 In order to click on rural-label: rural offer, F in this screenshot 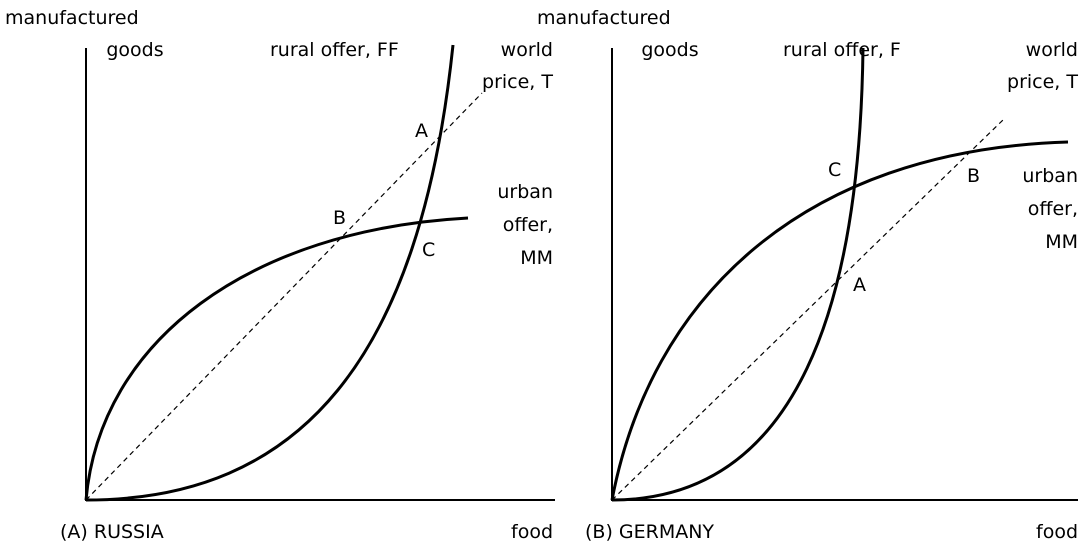, I will do `click(842, 50)`.